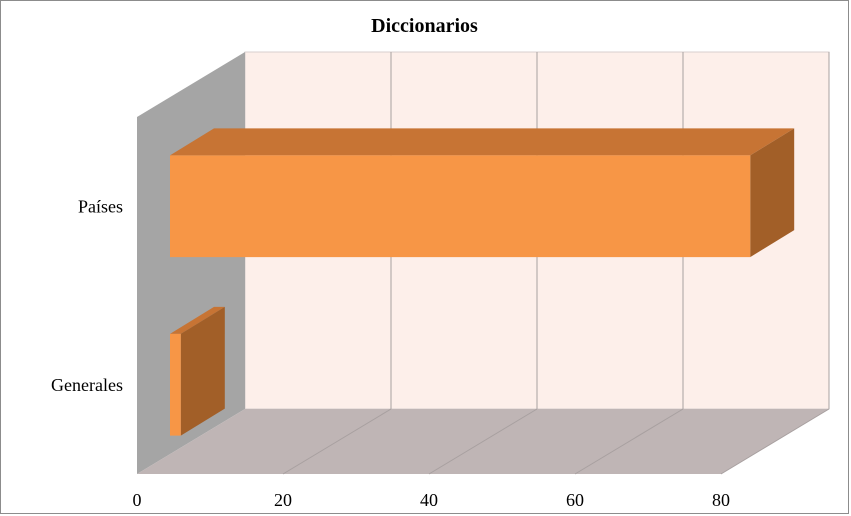 The width and height of the screenshot is (851, 516). Describe the element at coordinates (721, 500) in the screenshot. I see `x-tick-label: 80` at that location.